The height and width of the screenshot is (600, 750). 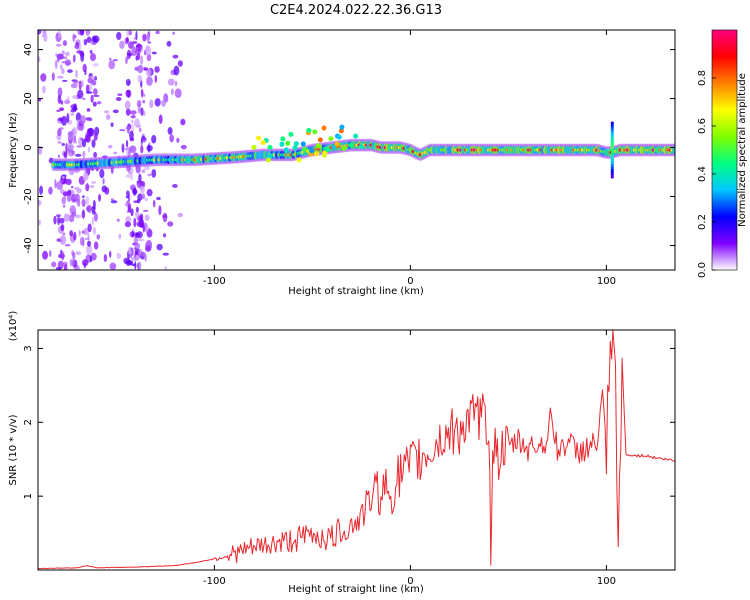 I want to click on snr-y-multiplier: (x10⁴), so click(x=13, y=326).